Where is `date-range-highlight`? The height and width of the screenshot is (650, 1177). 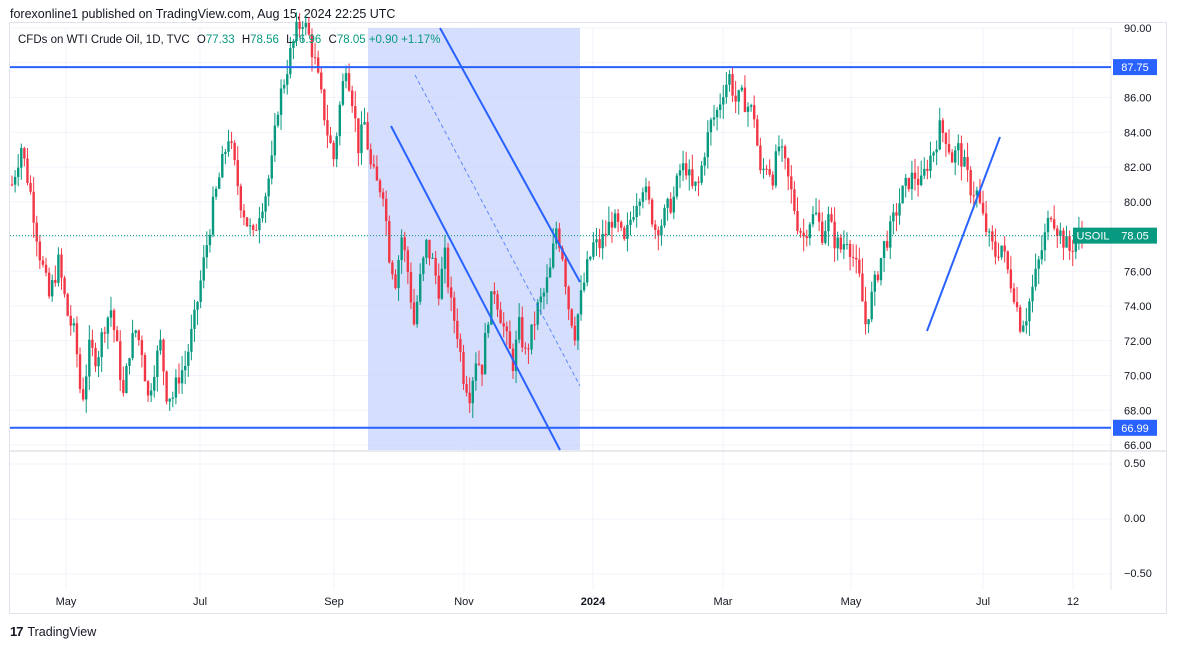
date-range-highlight is located at coordinates (474, 239).